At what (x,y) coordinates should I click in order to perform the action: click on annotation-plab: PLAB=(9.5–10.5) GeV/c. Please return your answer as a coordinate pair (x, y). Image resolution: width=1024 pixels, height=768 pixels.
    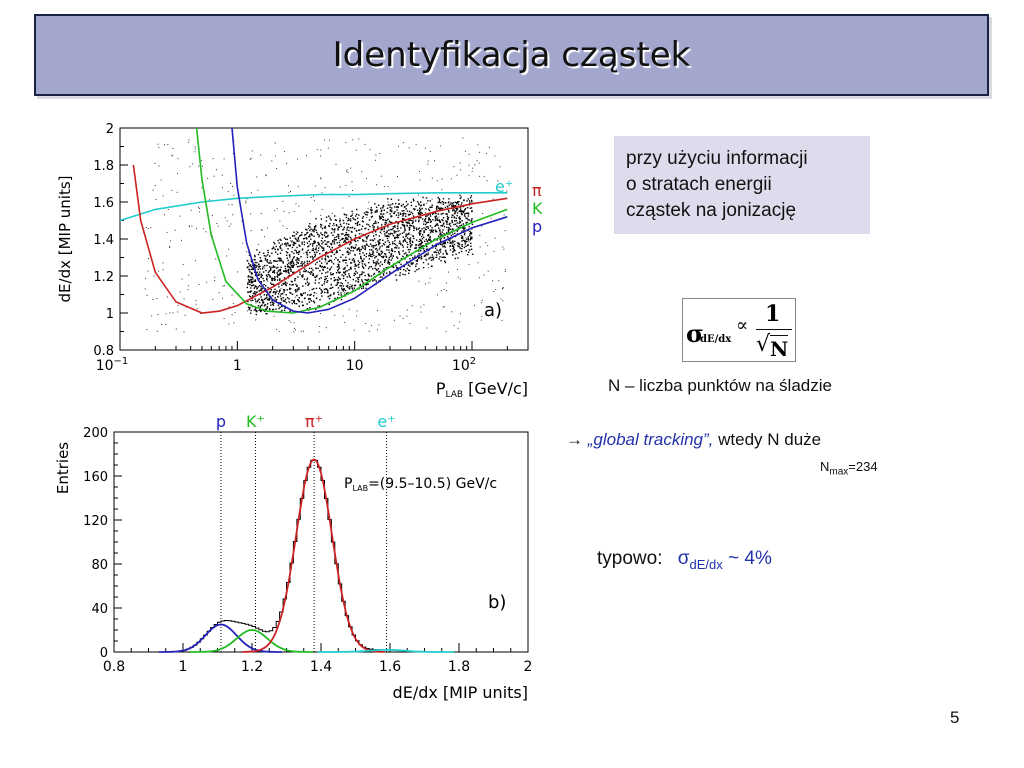
    Looking at the image, I should click on (420, 484).